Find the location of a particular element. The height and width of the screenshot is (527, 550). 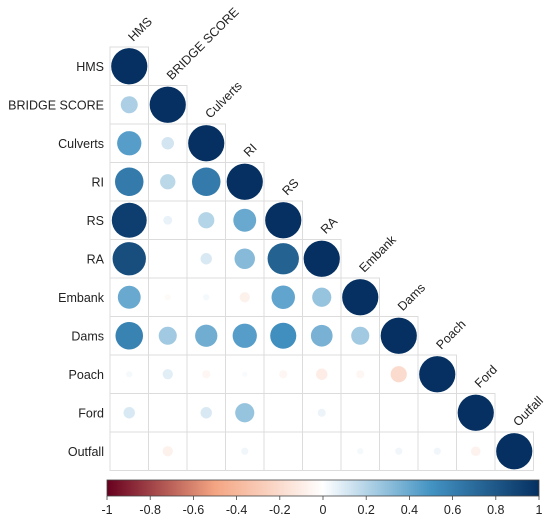

row-label-outfall: Outfall is located at coordinates (86, 452).